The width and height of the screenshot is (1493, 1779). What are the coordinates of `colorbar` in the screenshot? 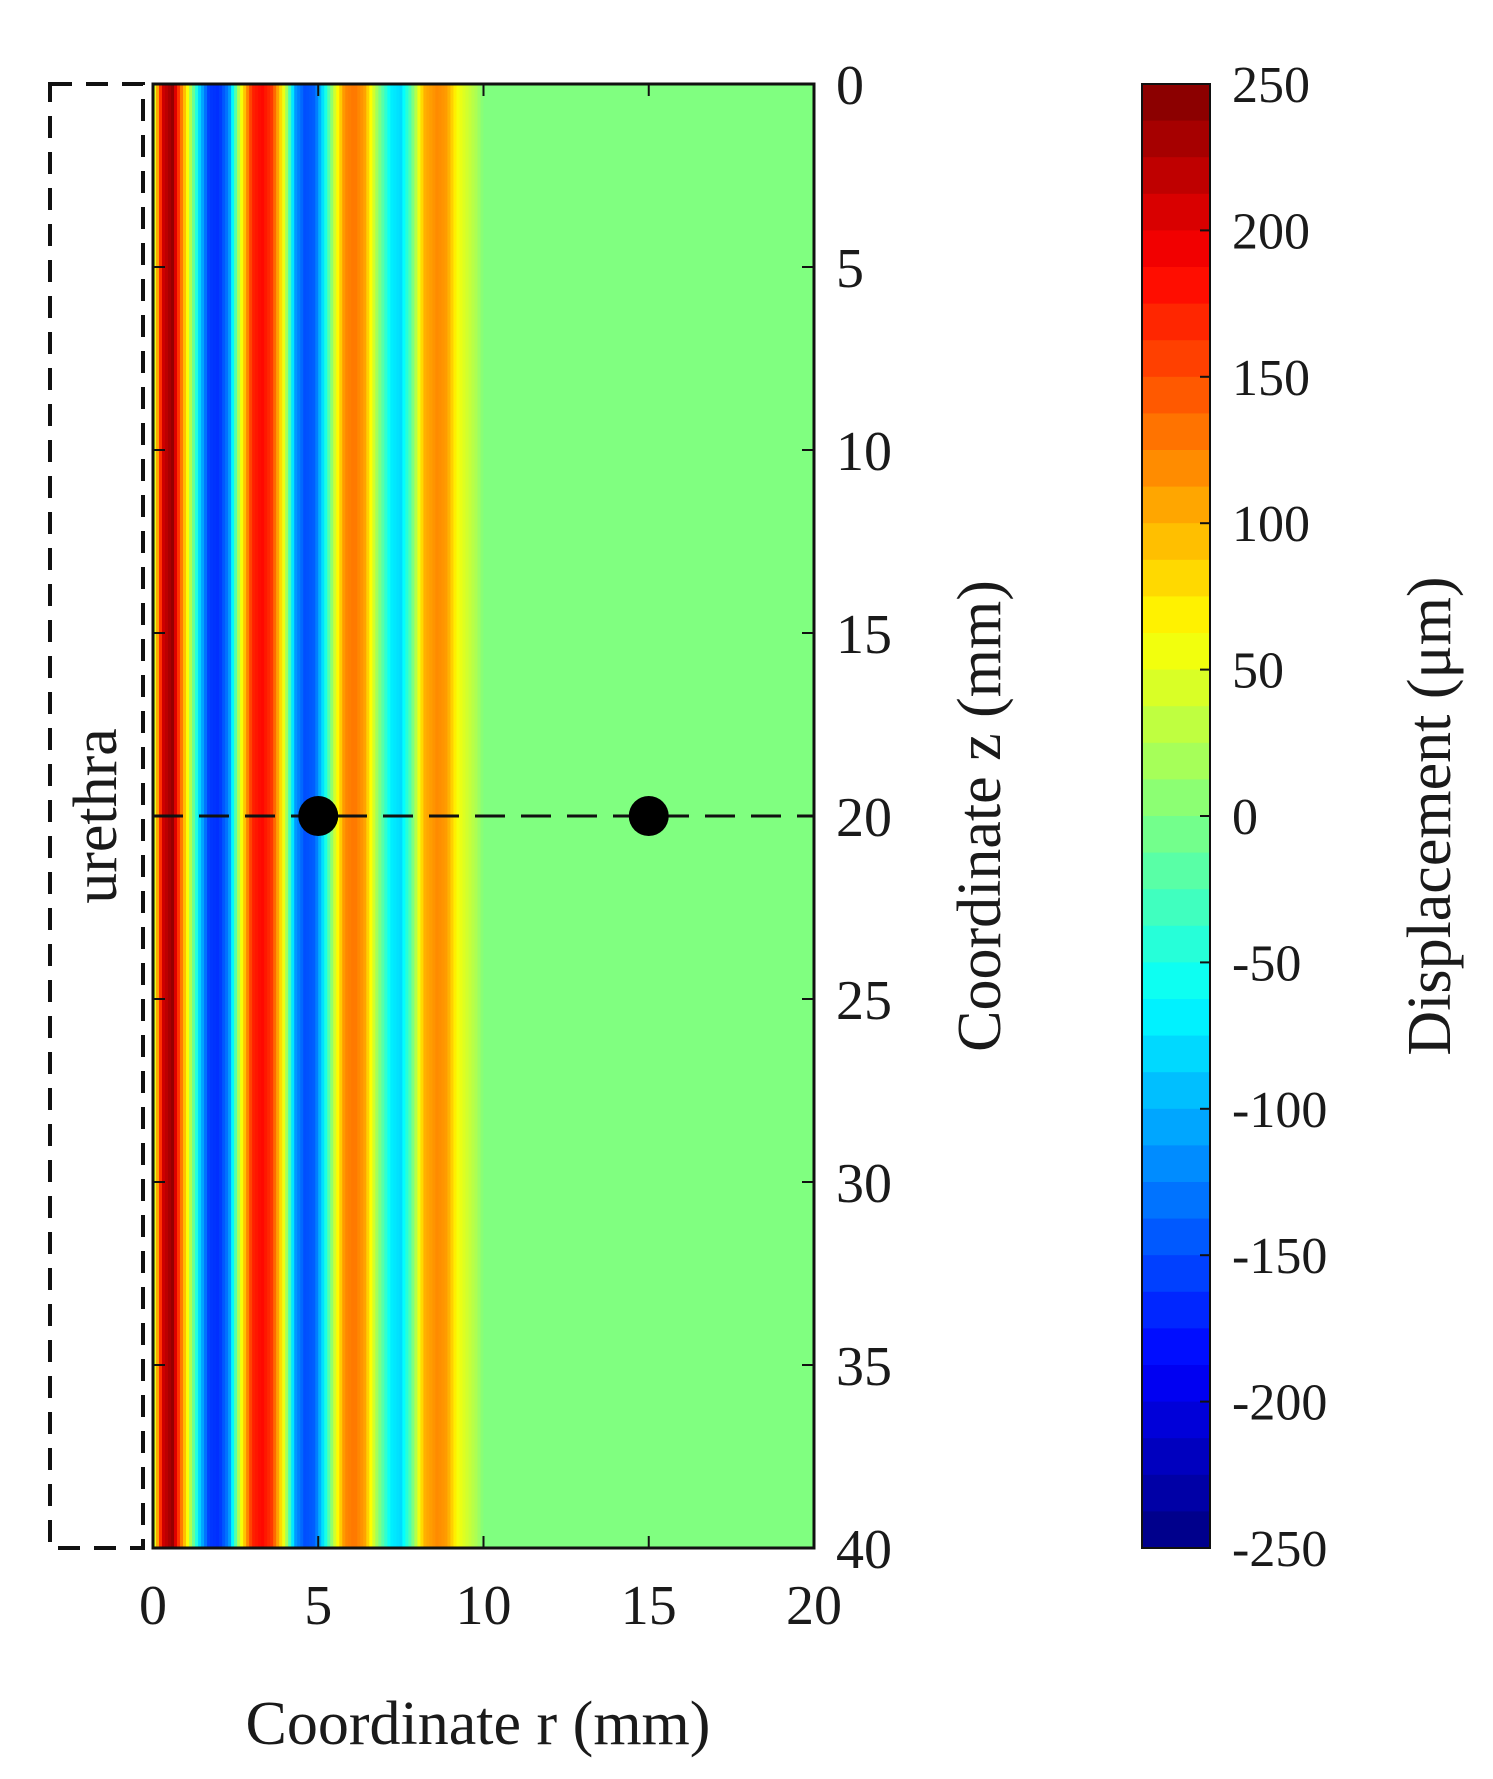 It's located at (1176, 816).